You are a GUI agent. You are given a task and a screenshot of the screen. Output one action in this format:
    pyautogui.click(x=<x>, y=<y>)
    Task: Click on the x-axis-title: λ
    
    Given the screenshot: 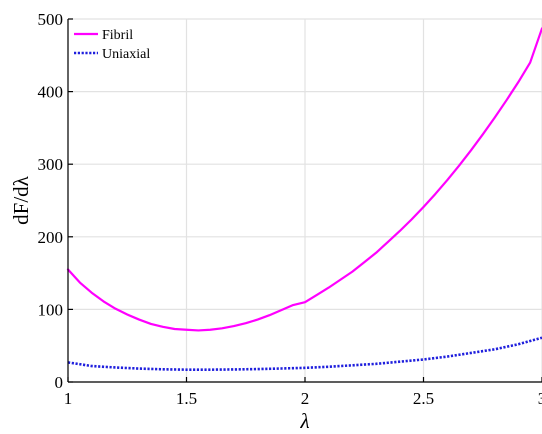 What is the action you would take?
    pyautogui.click(x=304, y=421)
    